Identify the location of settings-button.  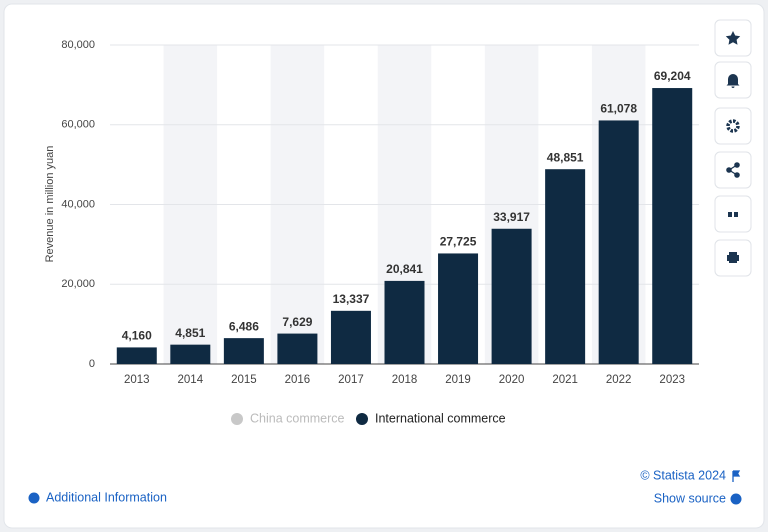
(733, 126).